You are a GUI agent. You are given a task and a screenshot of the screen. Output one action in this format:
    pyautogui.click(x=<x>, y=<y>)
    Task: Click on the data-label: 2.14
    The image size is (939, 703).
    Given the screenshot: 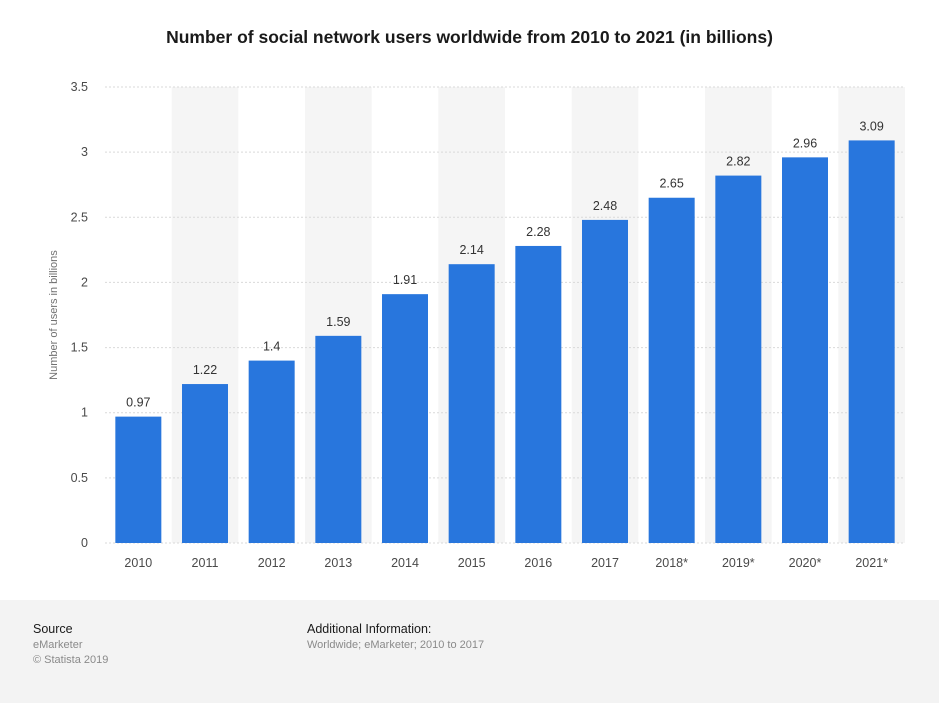 What is the action you would take?
    pyautogui.click(x=471, y=250)
    